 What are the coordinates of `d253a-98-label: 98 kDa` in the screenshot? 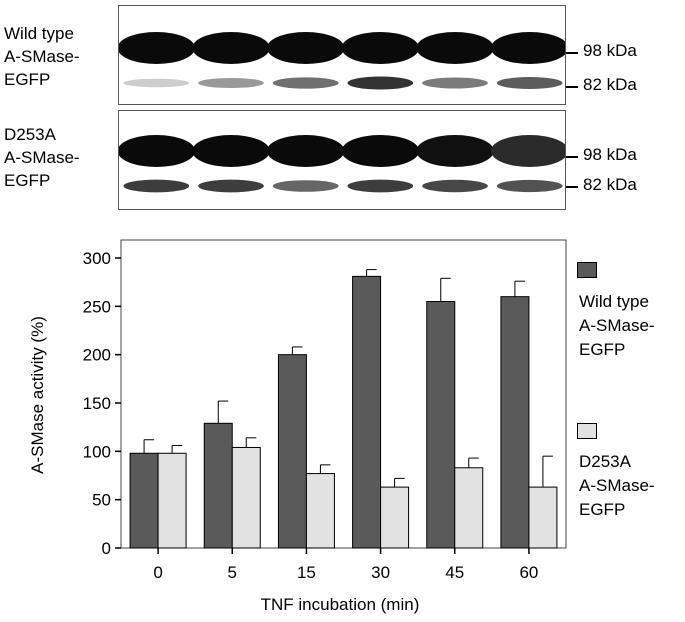 It's located at (610, 154).